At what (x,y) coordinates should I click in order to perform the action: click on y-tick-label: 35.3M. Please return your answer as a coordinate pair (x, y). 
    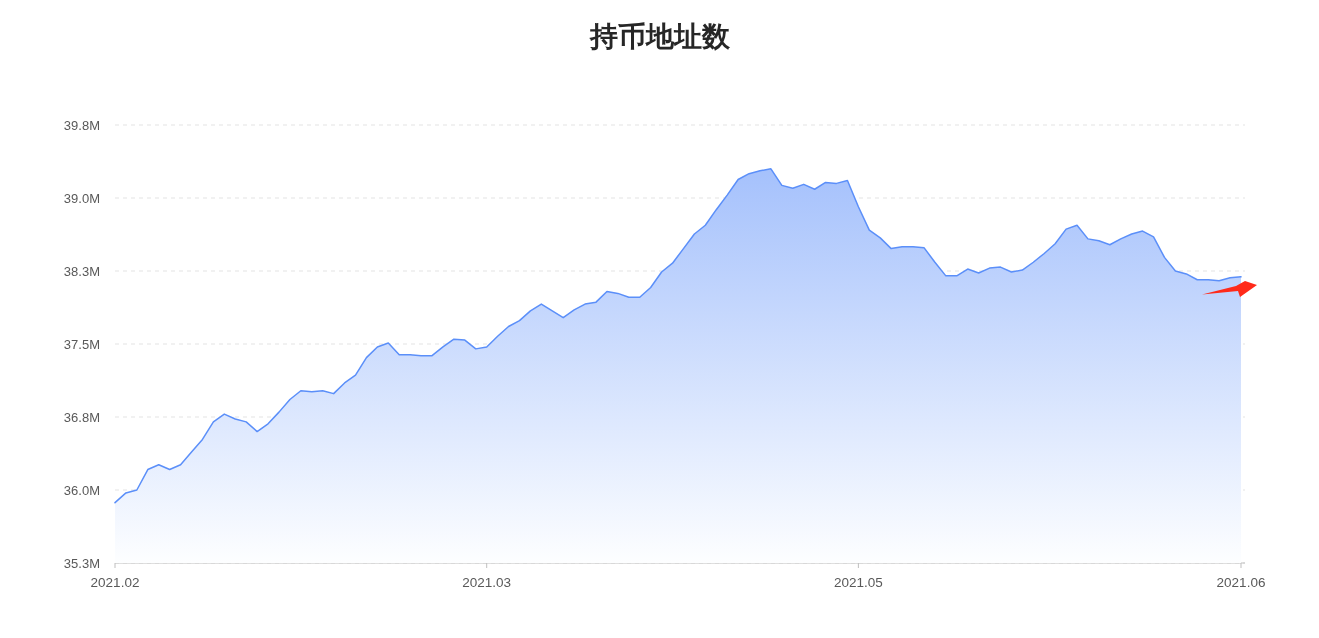
    Looking at the image, I should click on (81, 563).